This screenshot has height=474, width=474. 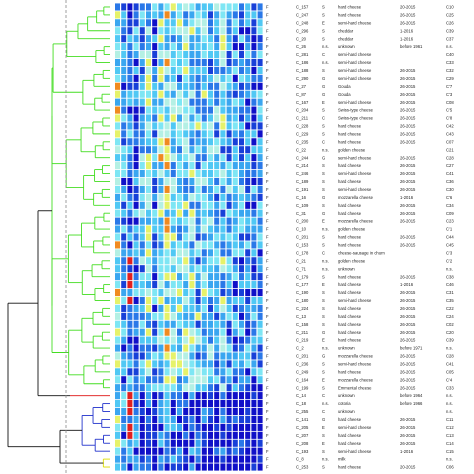 I want to click on sample-id: C_229, so click(x=302, y=133).